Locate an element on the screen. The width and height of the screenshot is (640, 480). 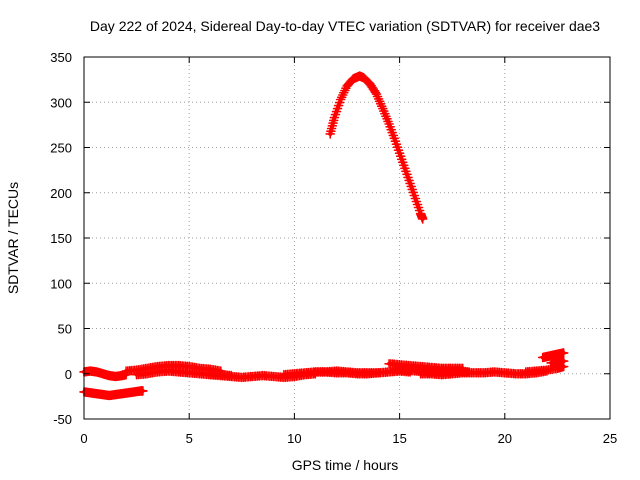
y-tick-label: 150 is located at coordinates (61, 238).